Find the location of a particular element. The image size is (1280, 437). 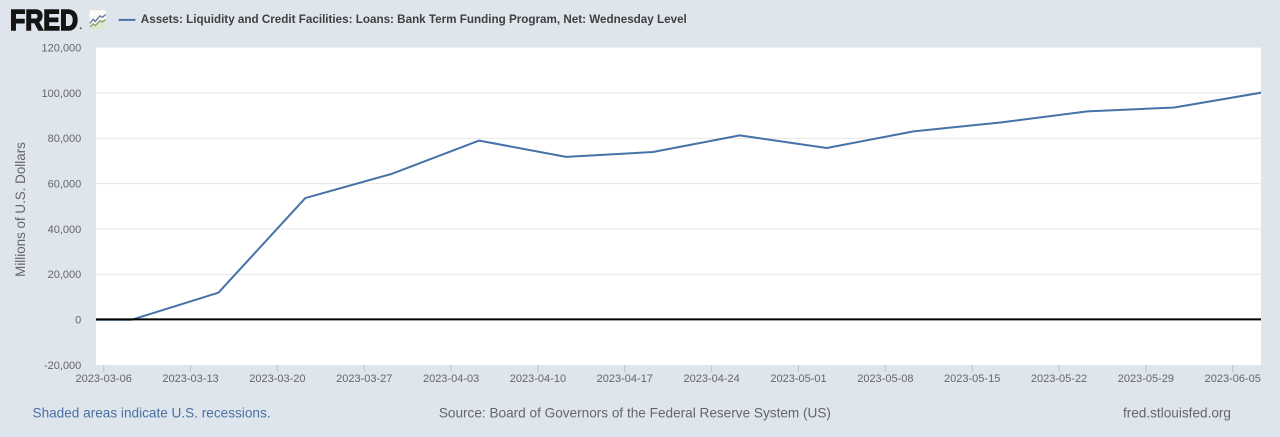

svg-text: 2023-03-27 is located at coordinates (364, 379).